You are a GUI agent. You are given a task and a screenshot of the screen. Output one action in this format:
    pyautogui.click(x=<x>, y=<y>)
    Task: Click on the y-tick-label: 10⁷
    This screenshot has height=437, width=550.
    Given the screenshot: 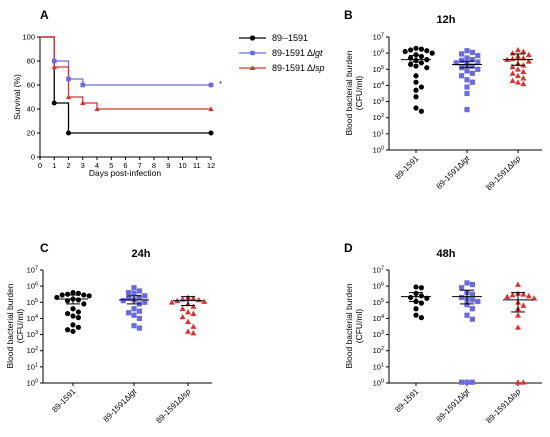 What is the action you would take?
    pyautogui.click(x=32, y=270)
    